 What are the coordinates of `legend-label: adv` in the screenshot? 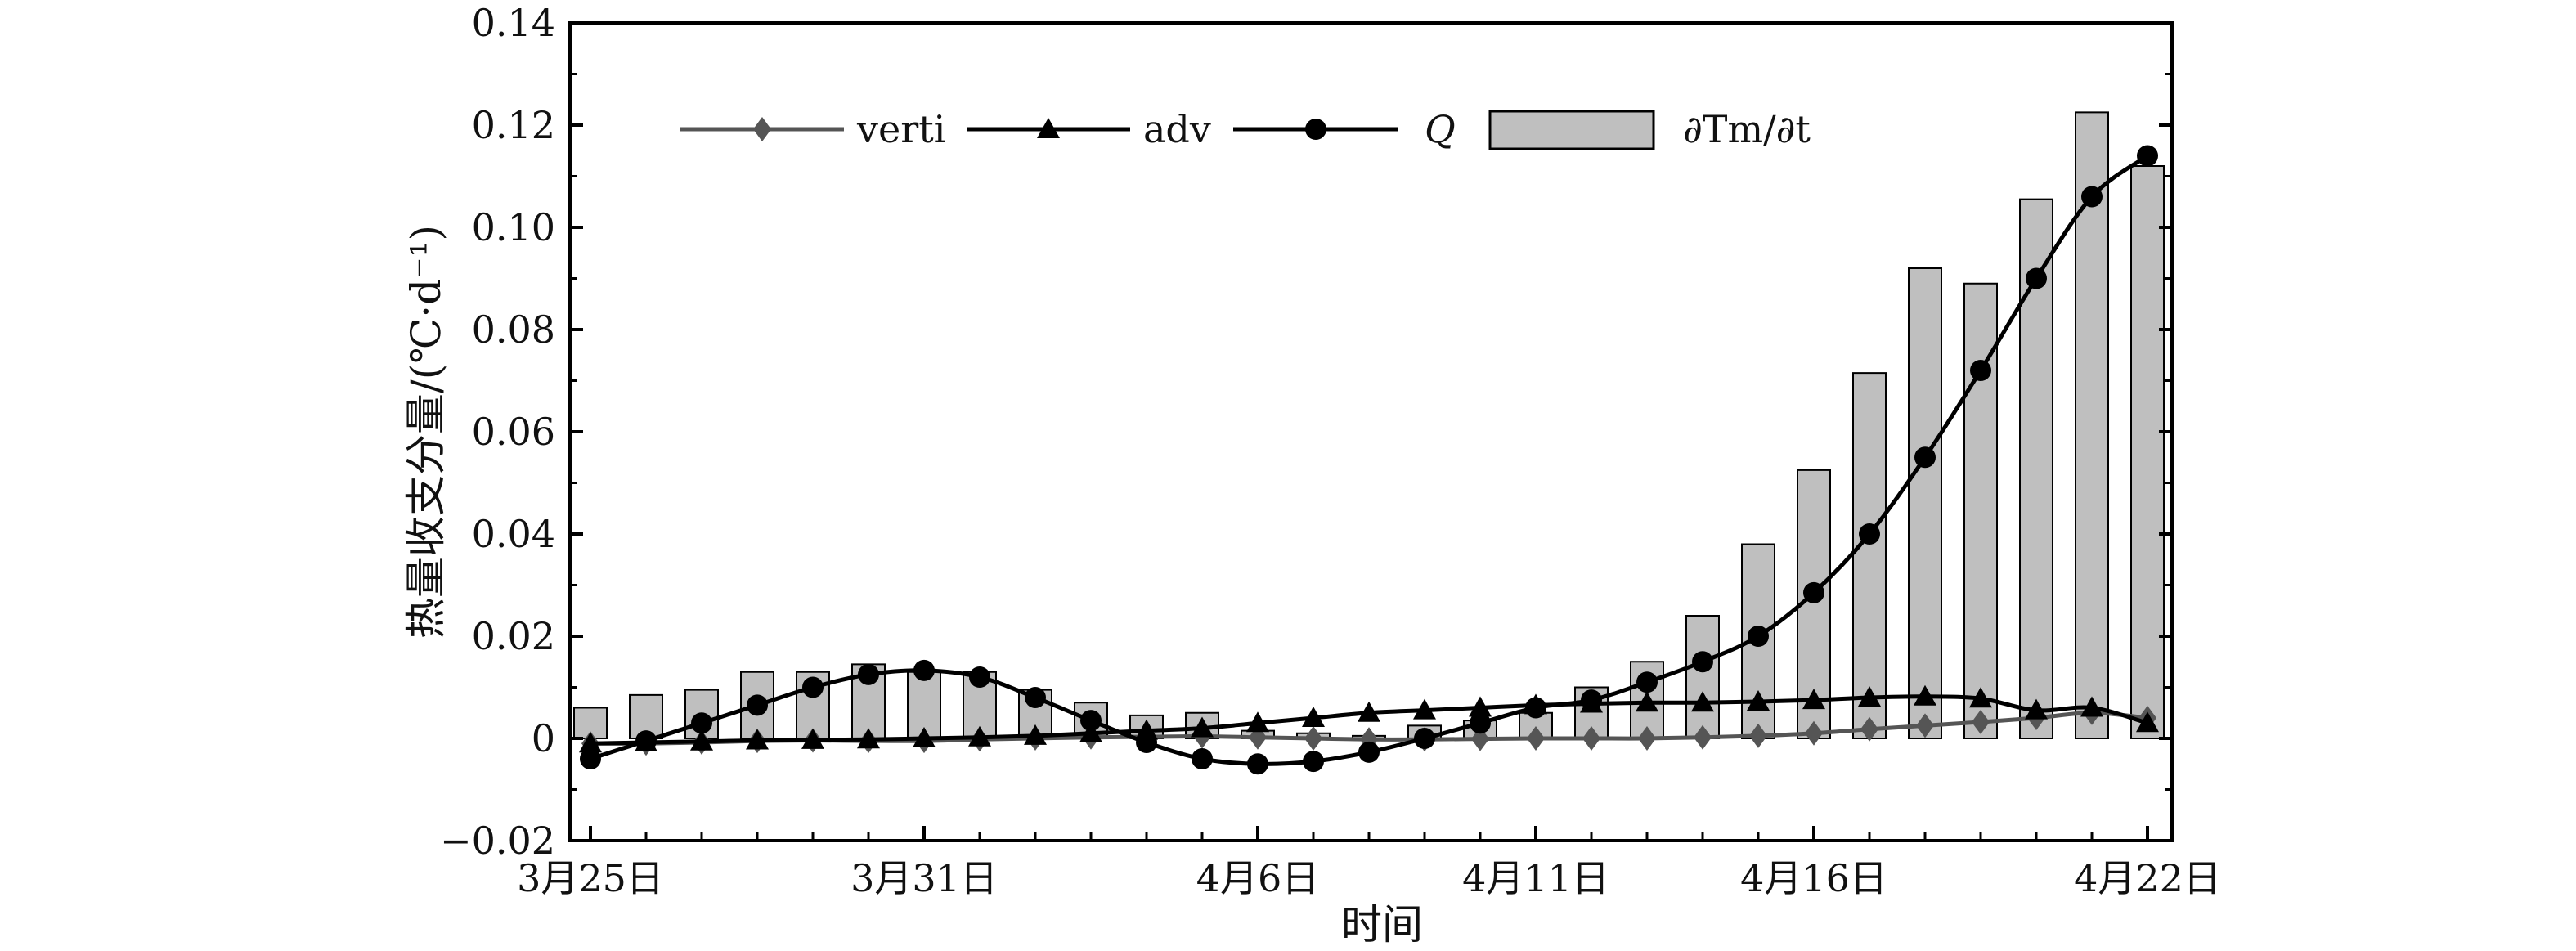 It's located at (1177, 129).